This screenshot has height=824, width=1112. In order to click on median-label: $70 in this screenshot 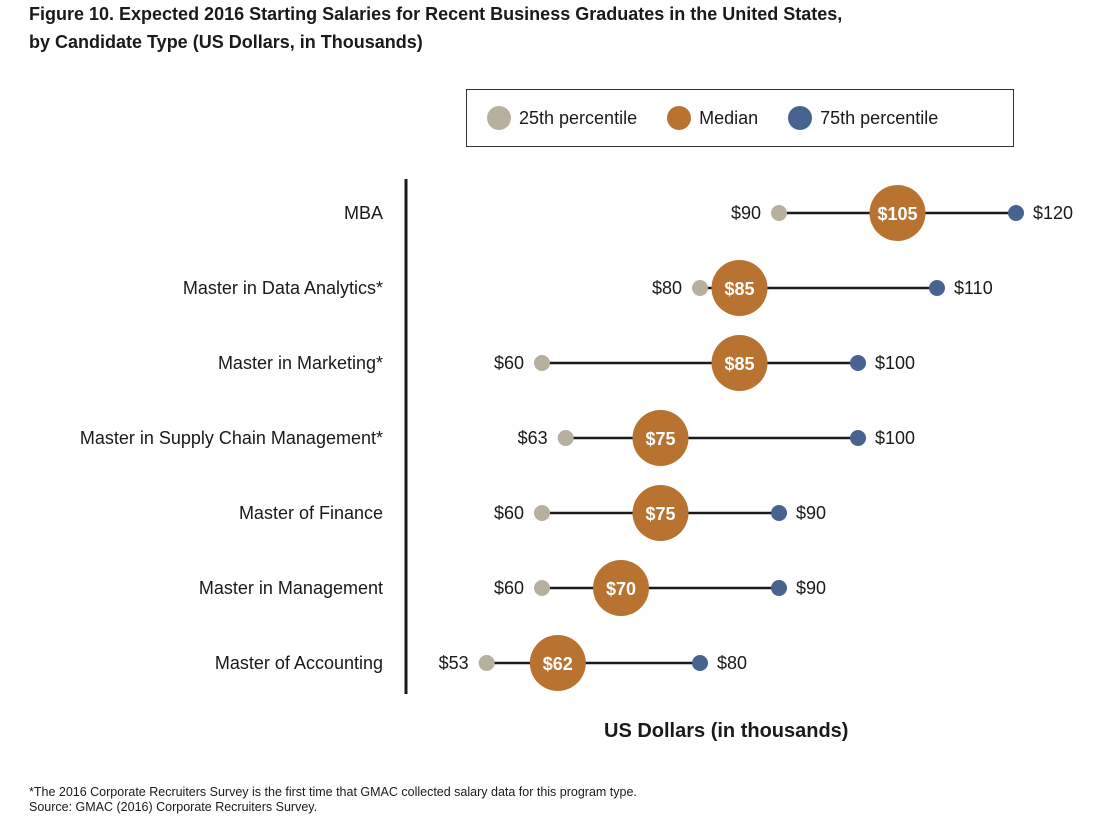, I will do `click(621, 589)`.